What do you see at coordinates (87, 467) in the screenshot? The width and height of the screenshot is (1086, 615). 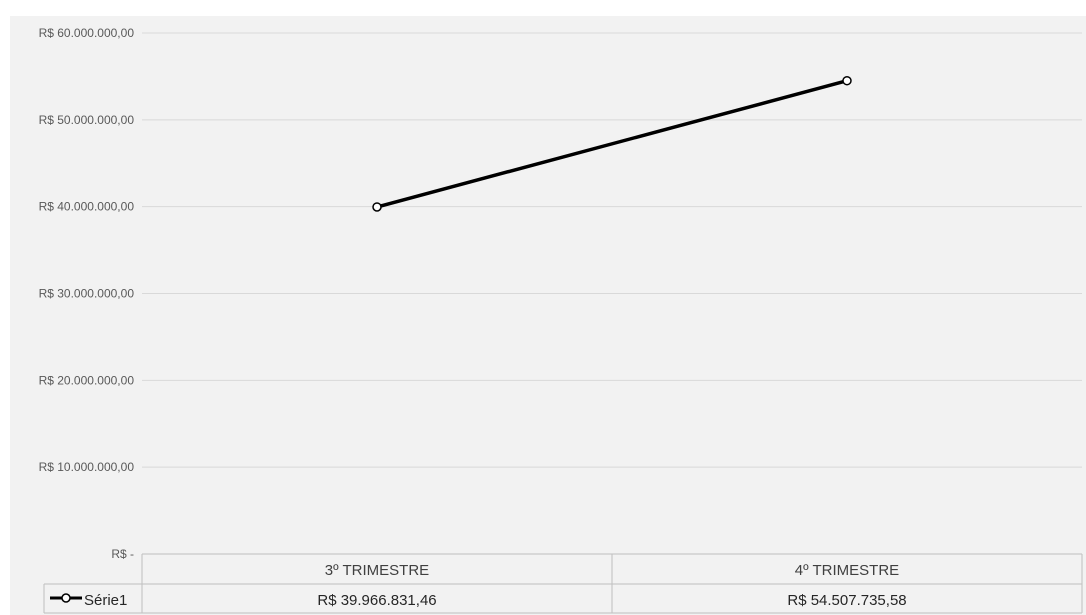 I see `y-tick-label: R$ 10.000.000,00` at bounding box center [87, 467].